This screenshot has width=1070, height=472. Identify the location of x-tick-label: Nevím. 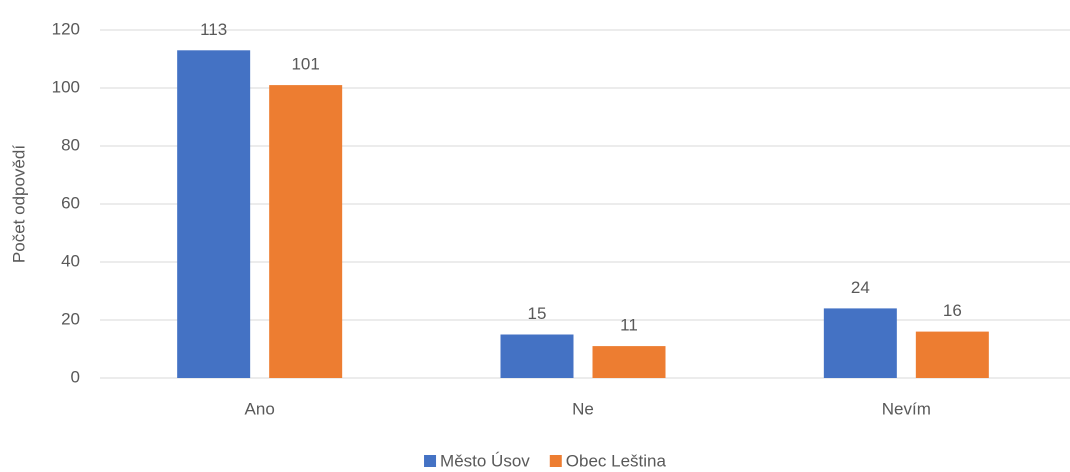
(906, 408).